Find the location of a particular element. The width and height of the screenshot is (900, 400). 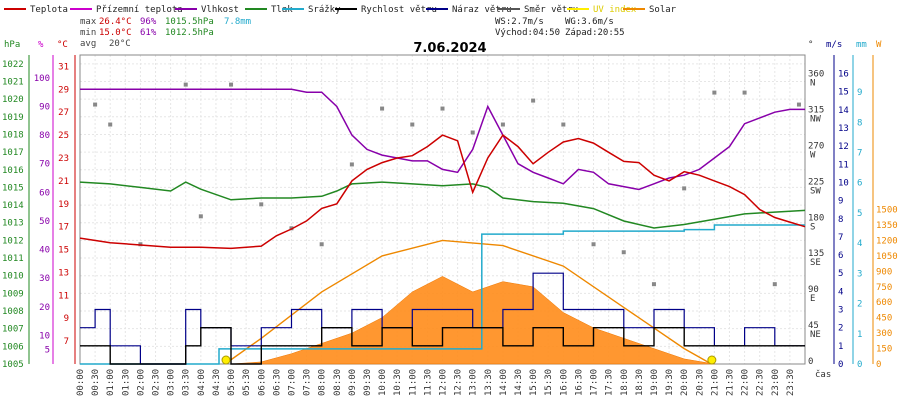

x-tick-label: 15:00 is located at coordinates (534, 382).